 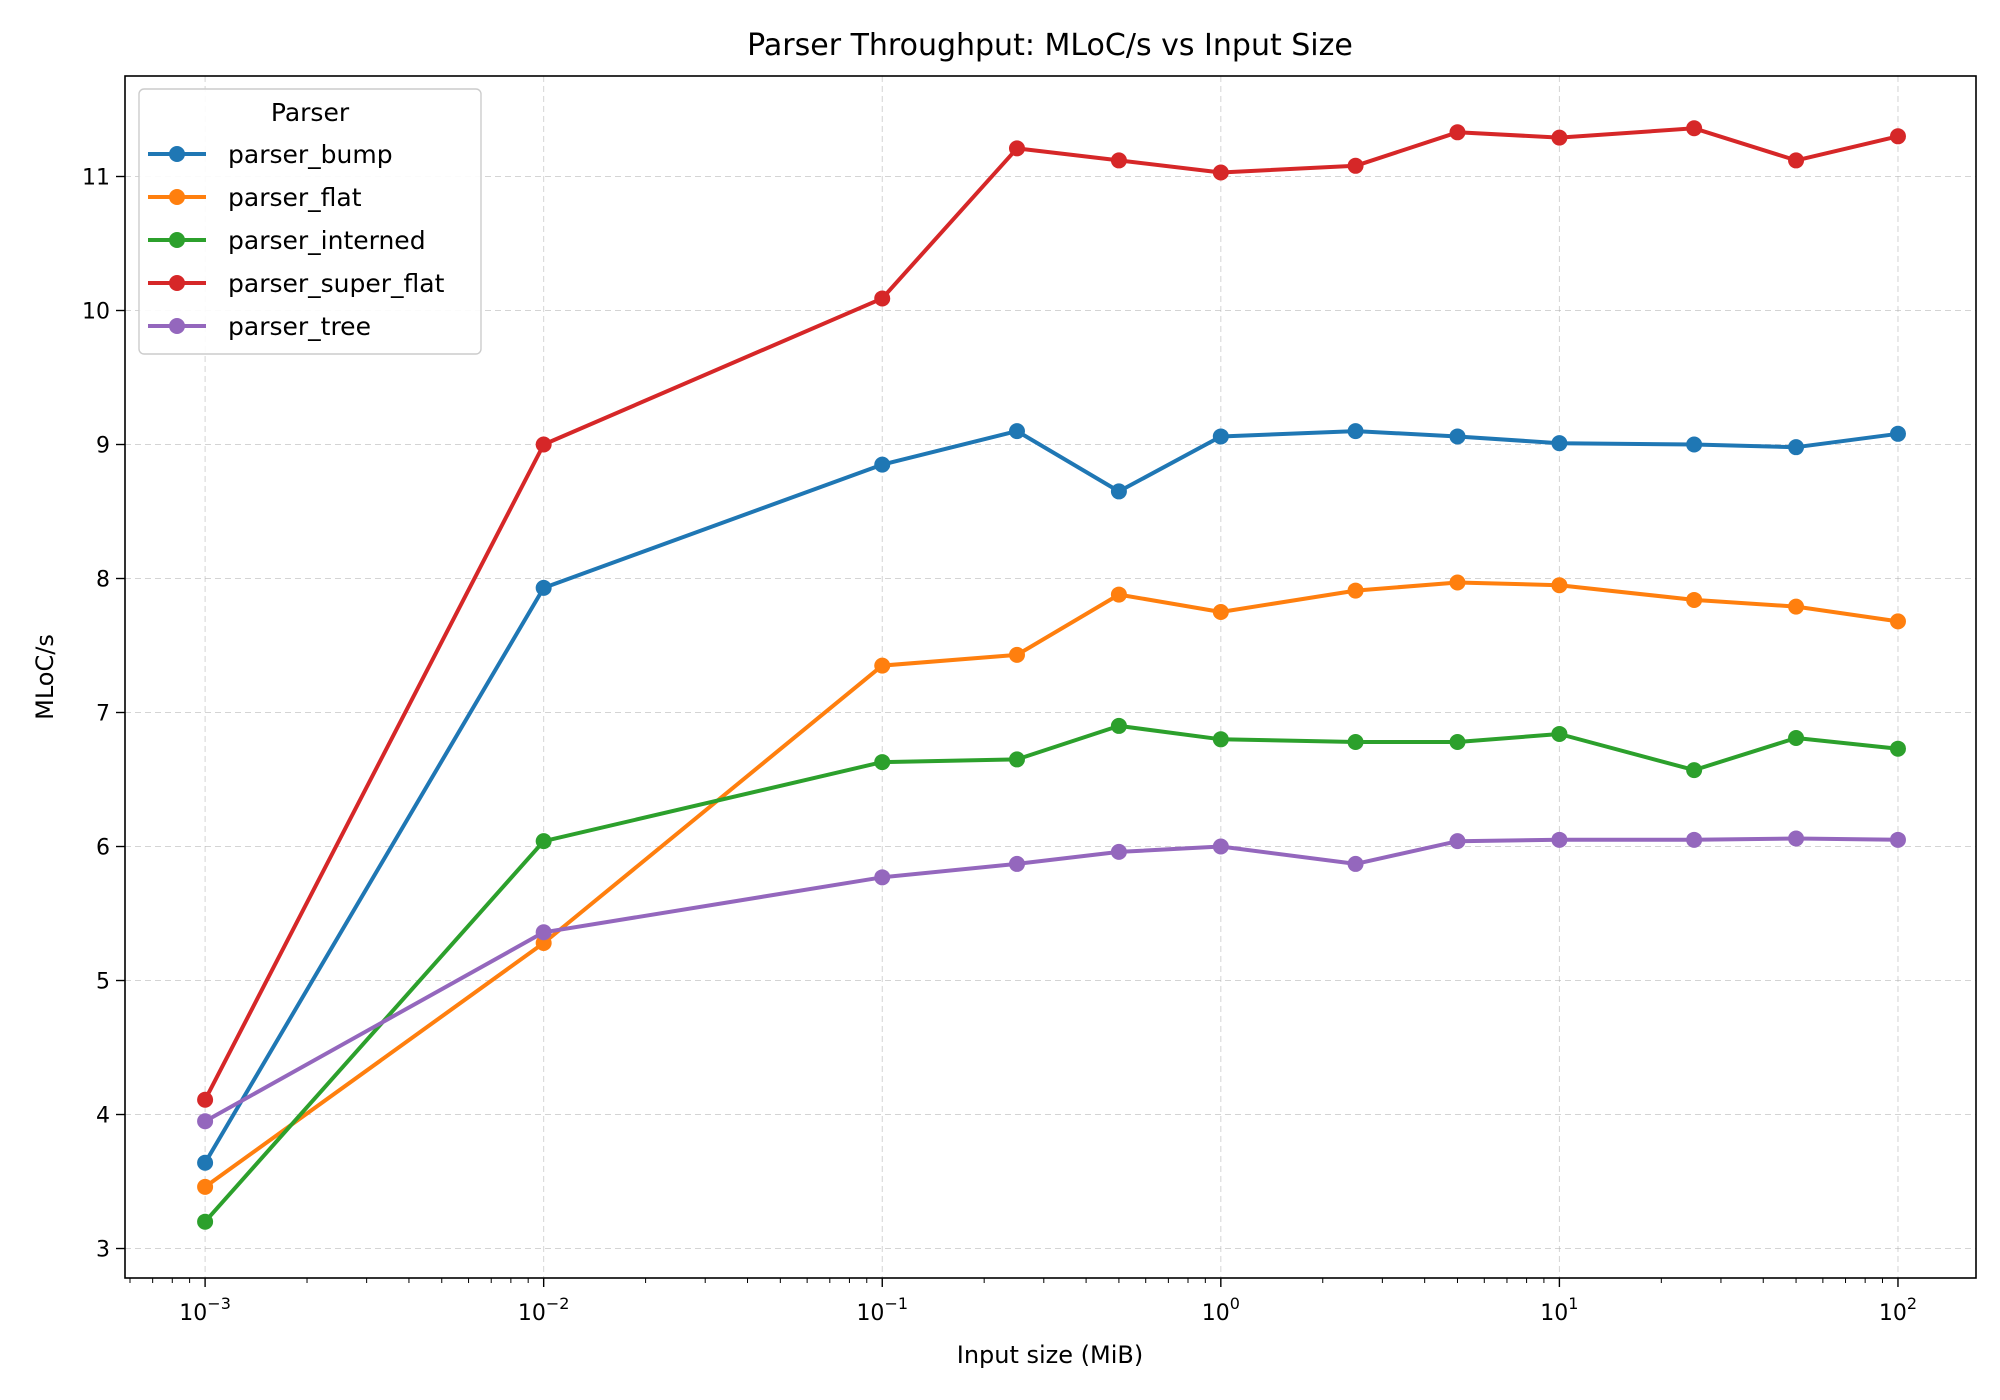 I want to click on x-tick-label: 10², so click(x=1898, y=1310).